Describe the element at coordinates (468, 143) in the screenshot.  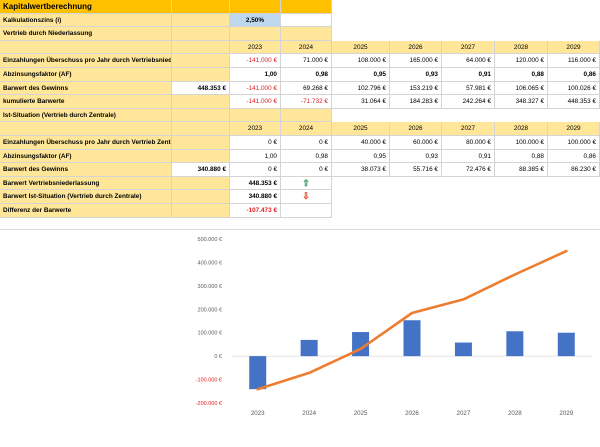
I see `value-cell: 80.000 €` at that location.